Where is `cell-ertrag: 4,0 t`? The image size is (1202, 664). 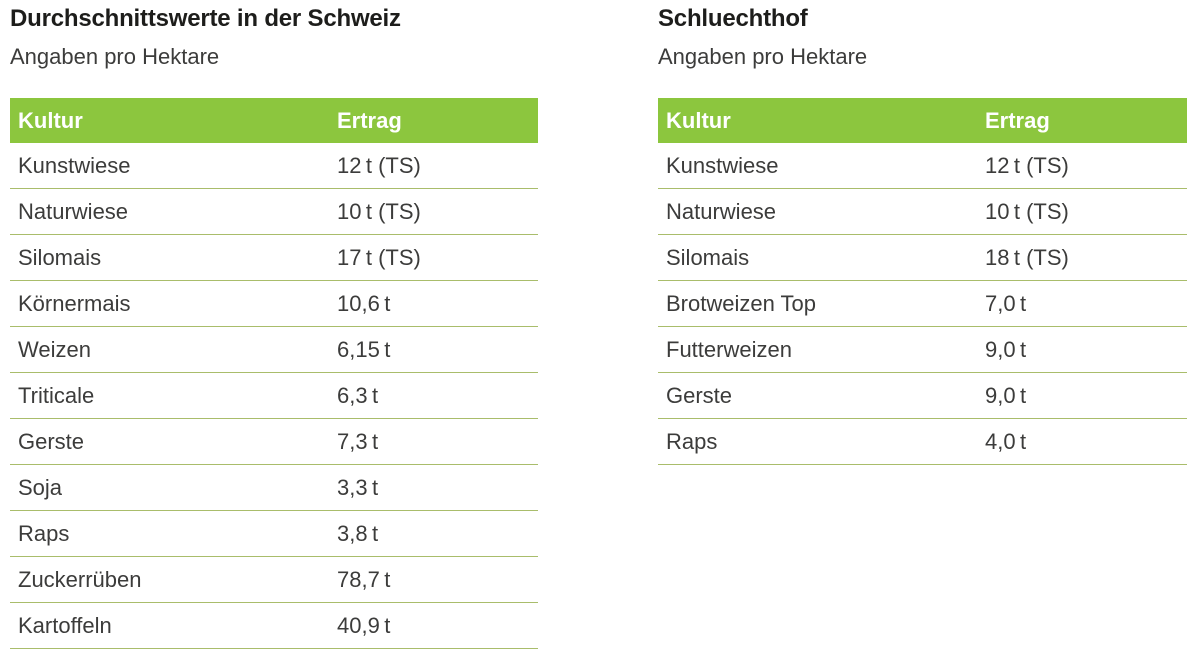 cell-ertrag: 4,0 t is located at coordinates (1006, 441).